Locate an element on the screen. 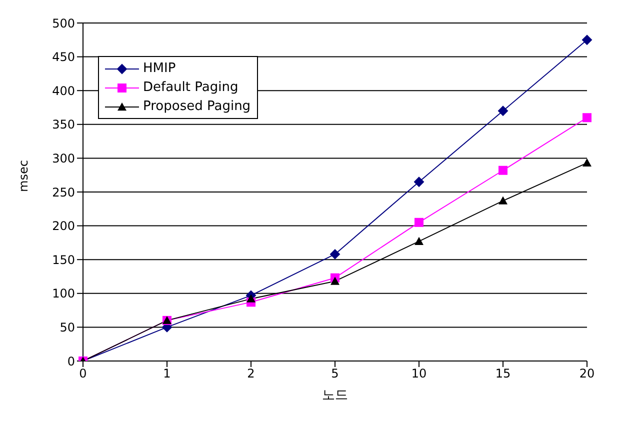  y-tick-label: 450 is located at coordinates (63, 57).